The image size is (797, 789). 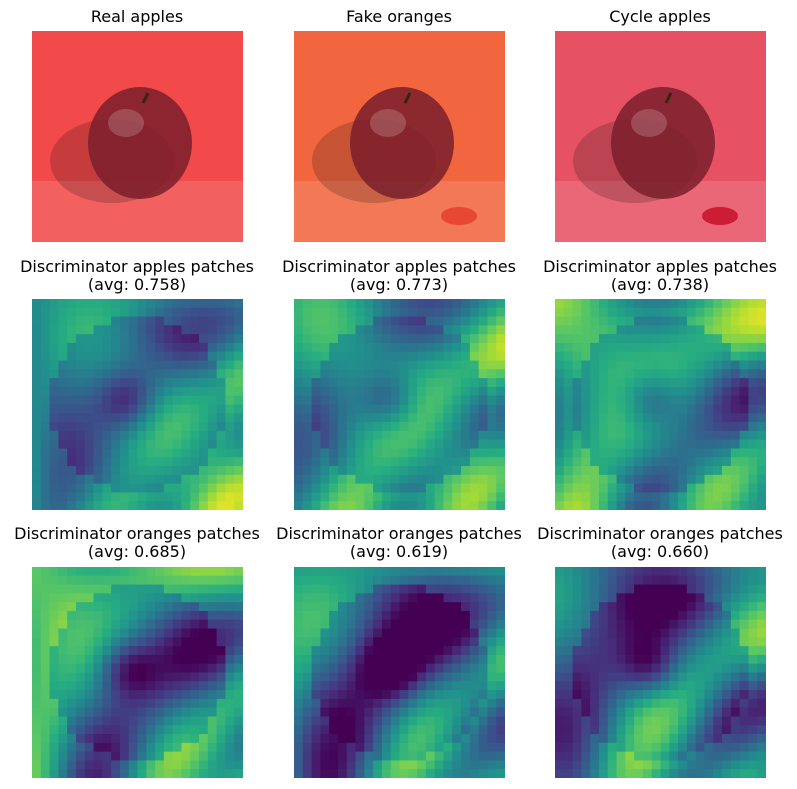 I want to click on panel-subtitle: (avg: 0.660), so click(x=660, y=551).